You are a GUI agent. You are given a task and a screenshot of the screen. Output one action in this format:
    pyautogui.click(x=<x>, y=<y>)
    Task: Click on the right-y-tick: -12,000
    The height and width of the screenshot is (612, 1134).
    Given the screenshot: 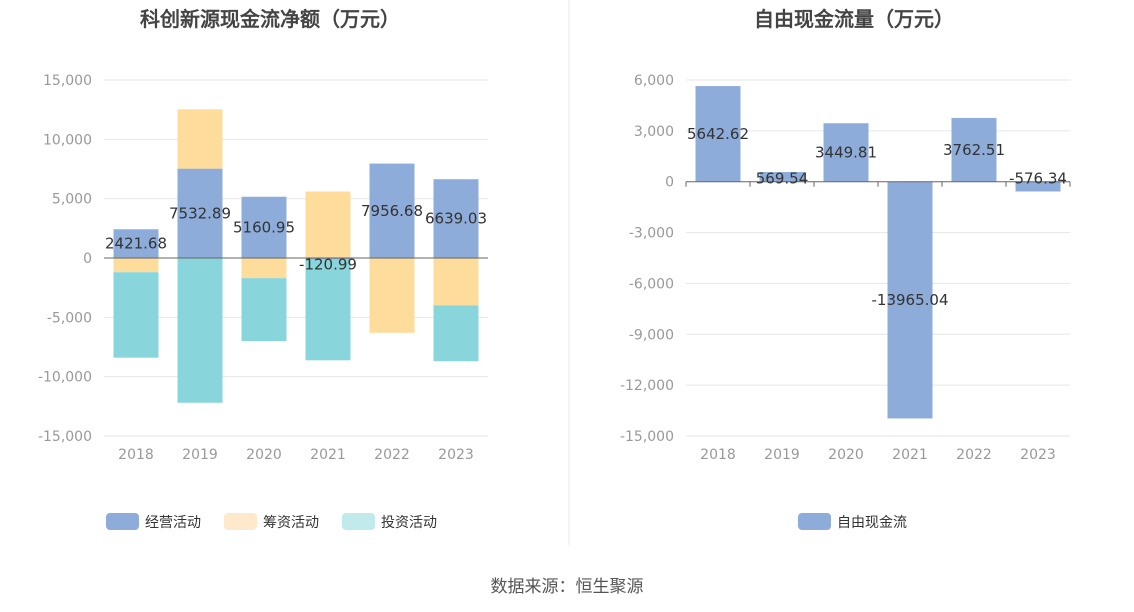 What is the action you would take?
    pyautogui.click(x=647, y=386)
    